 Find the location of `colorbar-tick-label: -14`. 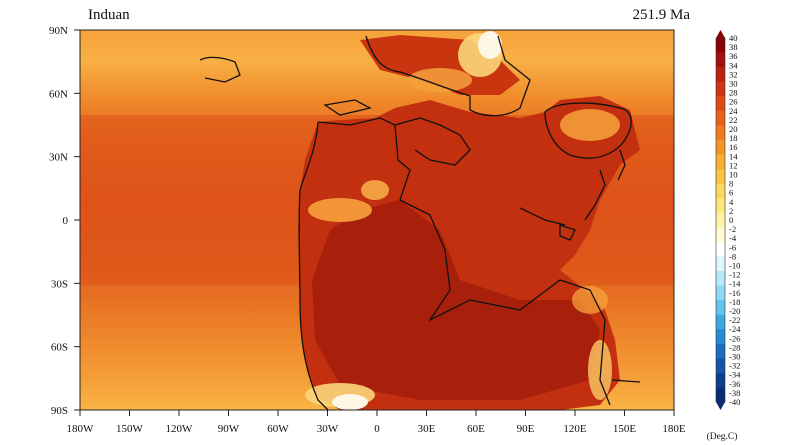

colorbar-tick-label: -14 is located at coordinates (735, 284).